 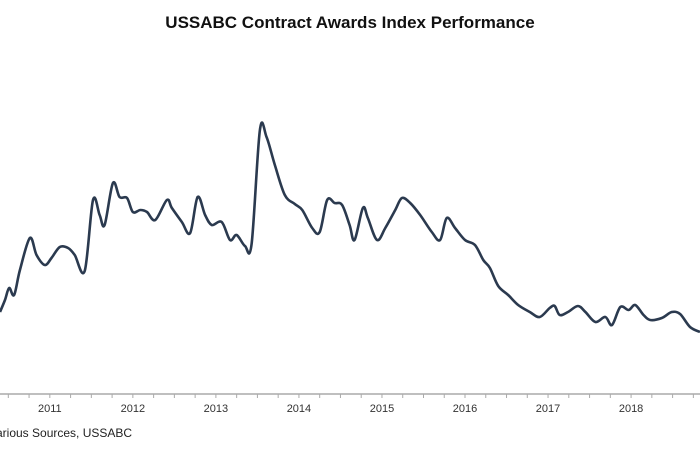 I want to click on x-tick-label: 2014, so click(x=299, y=409).